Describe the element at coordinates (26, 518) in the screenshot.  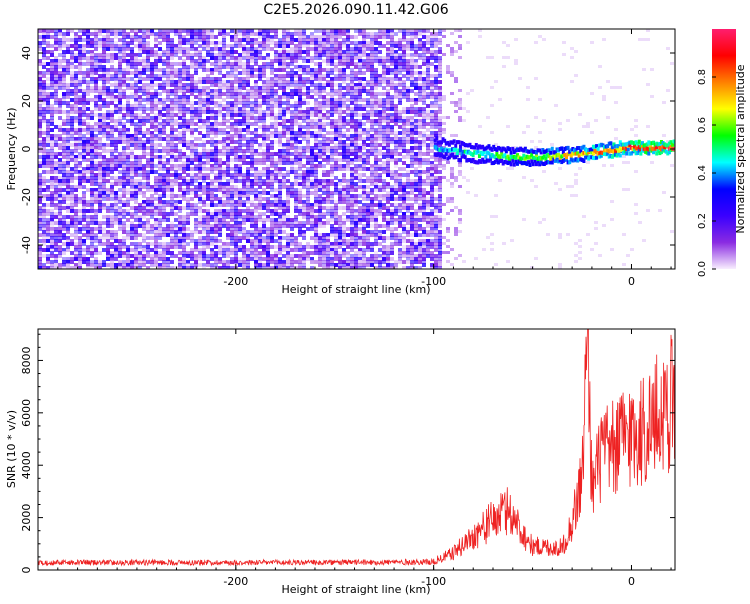
I see `snr-y-tick-label: 2000` at that location.